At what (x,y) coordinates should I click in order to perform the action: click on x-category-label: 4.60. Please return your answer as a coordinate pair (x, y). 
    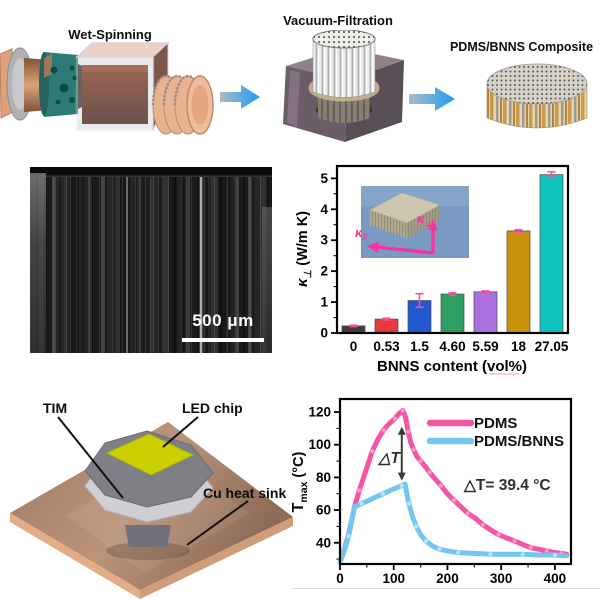
    Looking at the image, I should click on (452, 346).